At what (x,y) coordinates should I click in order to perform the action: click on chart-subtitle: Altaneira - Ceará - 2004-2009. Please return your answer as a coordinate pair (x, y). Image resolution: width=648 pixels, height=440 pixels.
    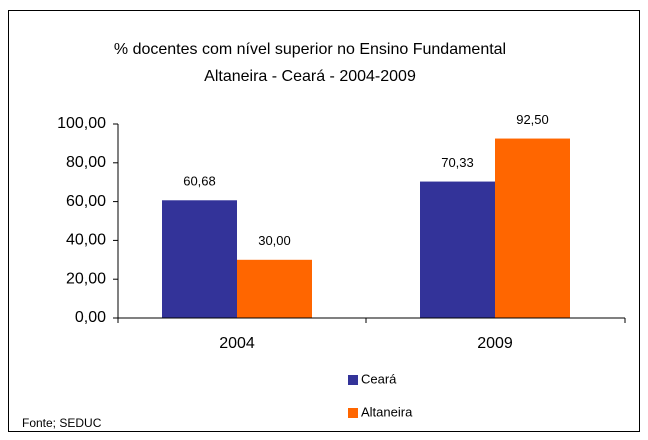
    Looking at the image, I should click on (310, 76).